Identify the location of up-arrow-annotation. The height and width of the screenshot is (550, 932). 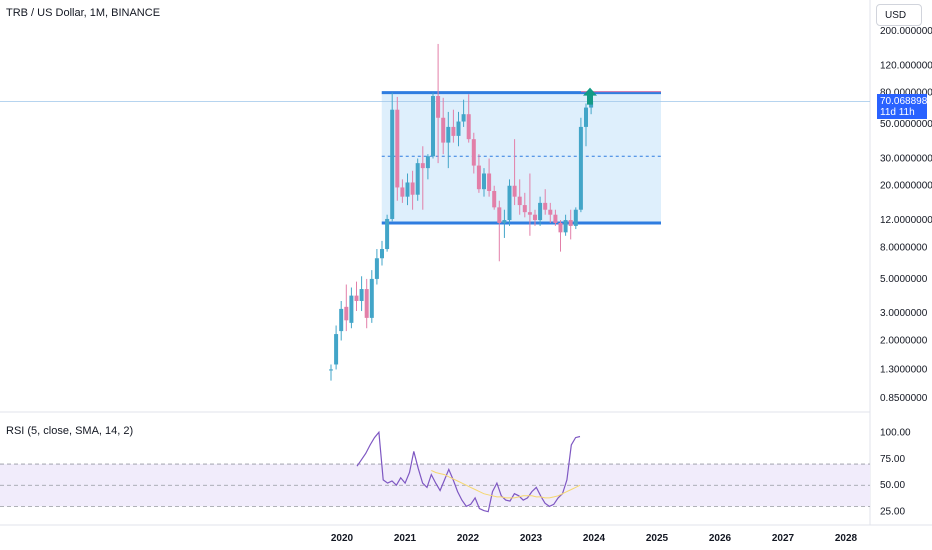
(590, 96).